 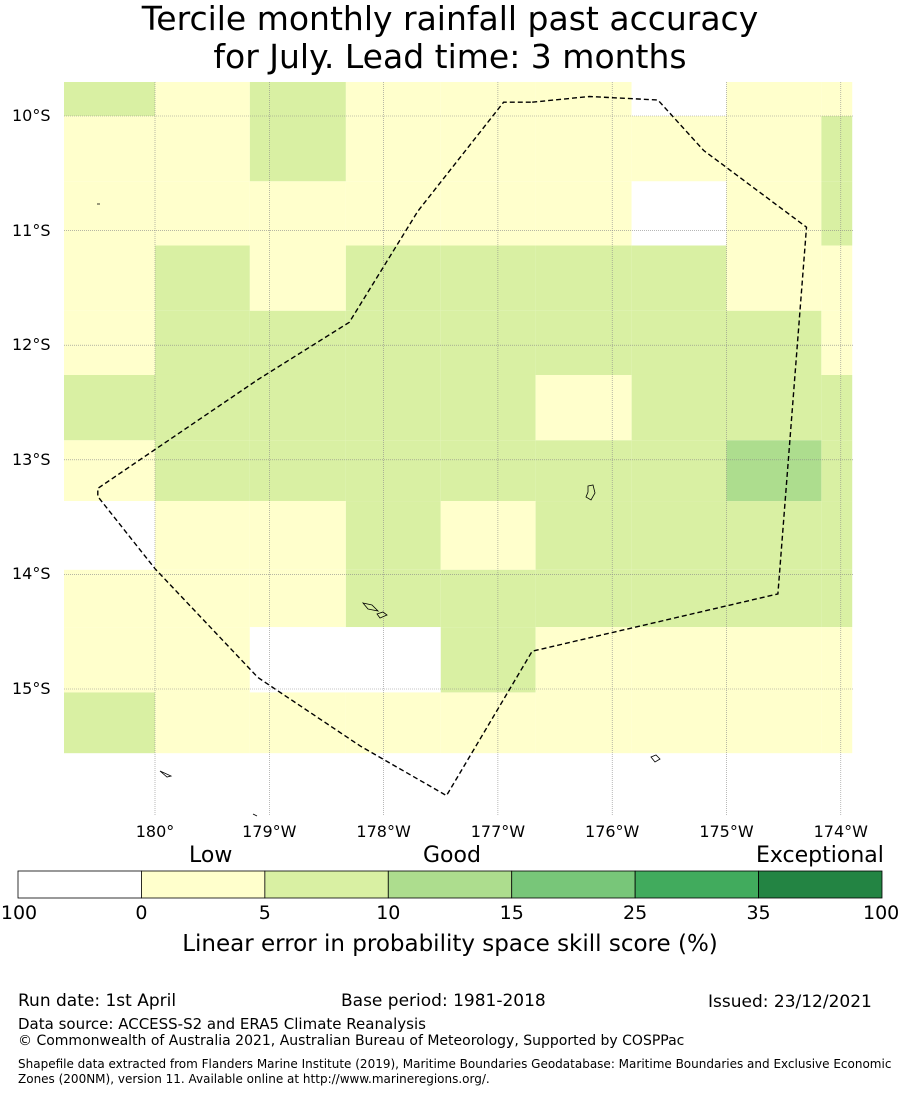 I want to click on longitude-label: 174°W, so click(x=840, y=831).